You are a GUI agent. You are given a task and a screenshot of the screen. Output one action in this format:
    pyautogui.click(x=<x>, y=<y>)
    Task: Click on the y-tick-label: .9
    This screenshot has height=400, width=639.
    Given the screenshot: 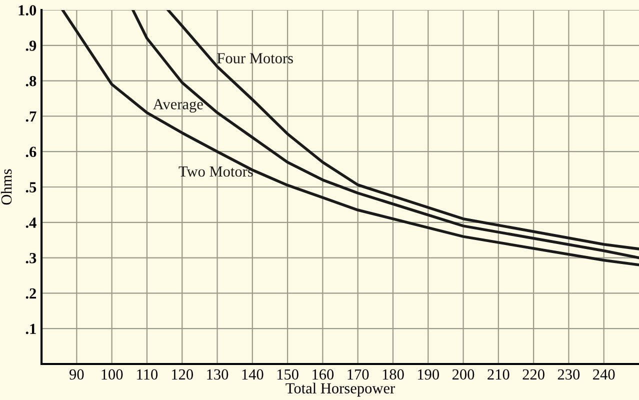 What is the action you would take?
    pyautogui.click(x=31, y=45)
    